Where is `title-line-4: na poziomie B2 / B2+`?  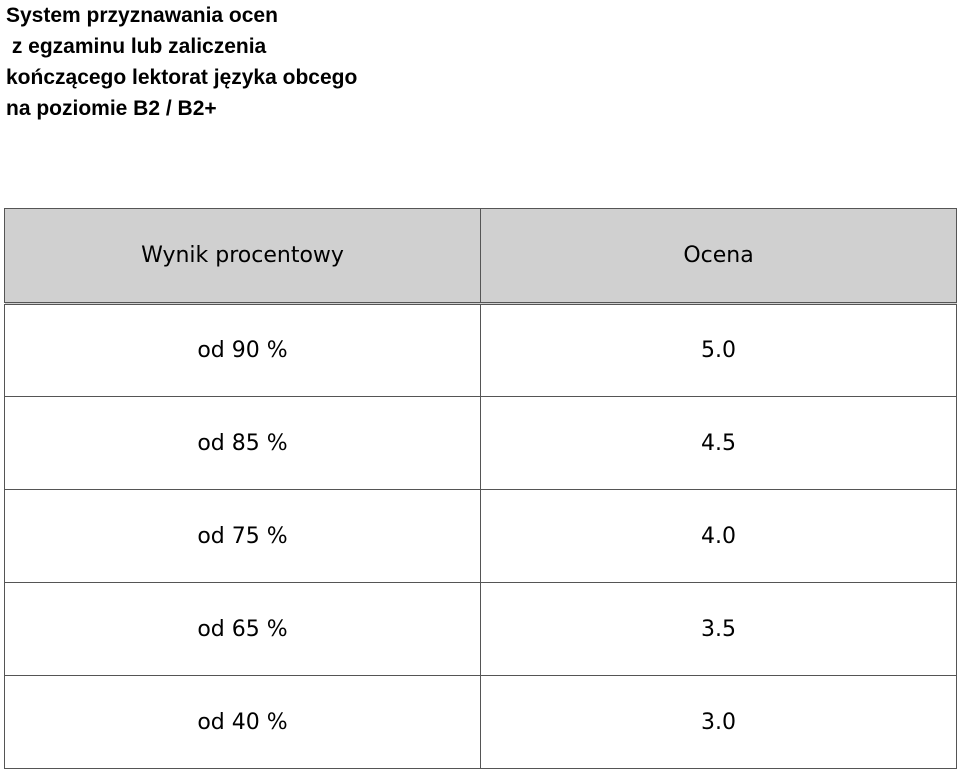
title-line-4: na poziomie B2 / B2+ is located at coordinates (111, 108).